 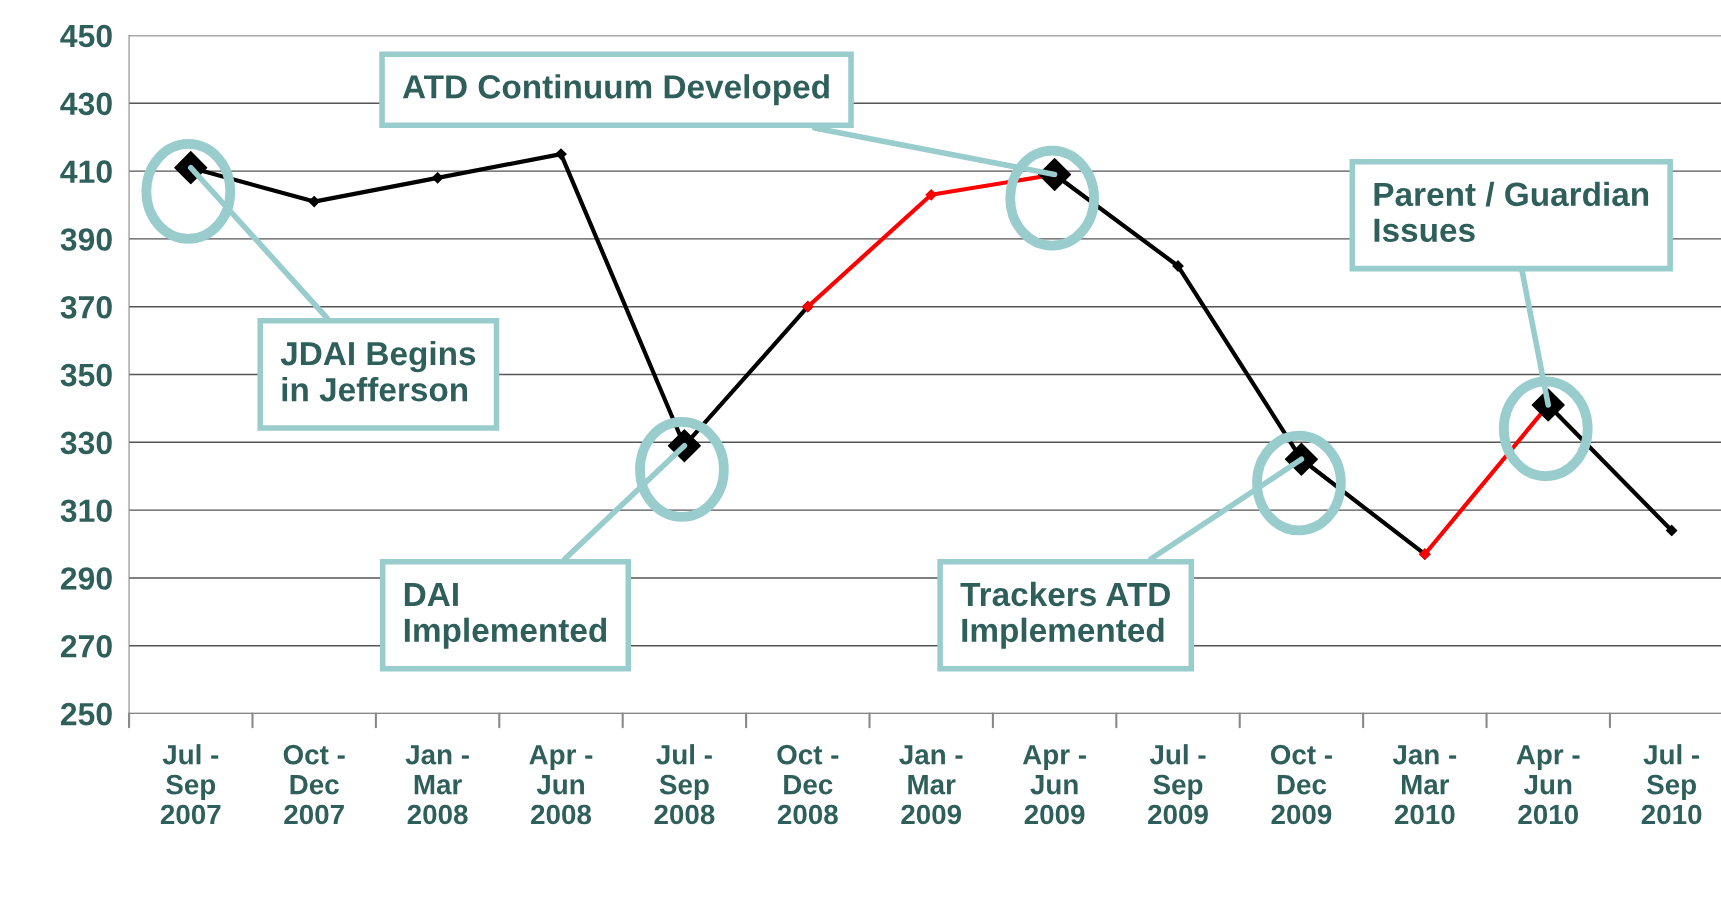 What do you see at coordinates (86, 36) in the screenshot?
I see `y-tick-label: 450` at bounding box center [86, 36].